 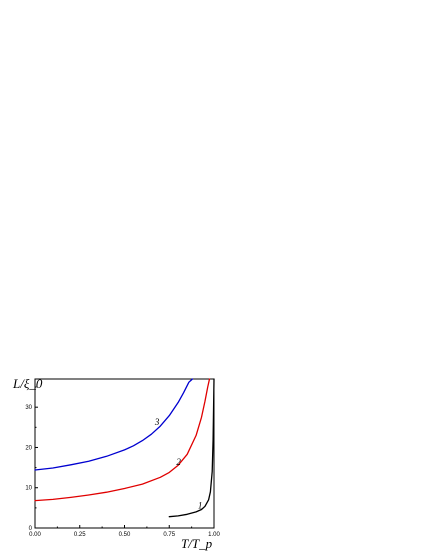 I want to click on curve-labels: 1 2 3, so click(x=178, y=464).